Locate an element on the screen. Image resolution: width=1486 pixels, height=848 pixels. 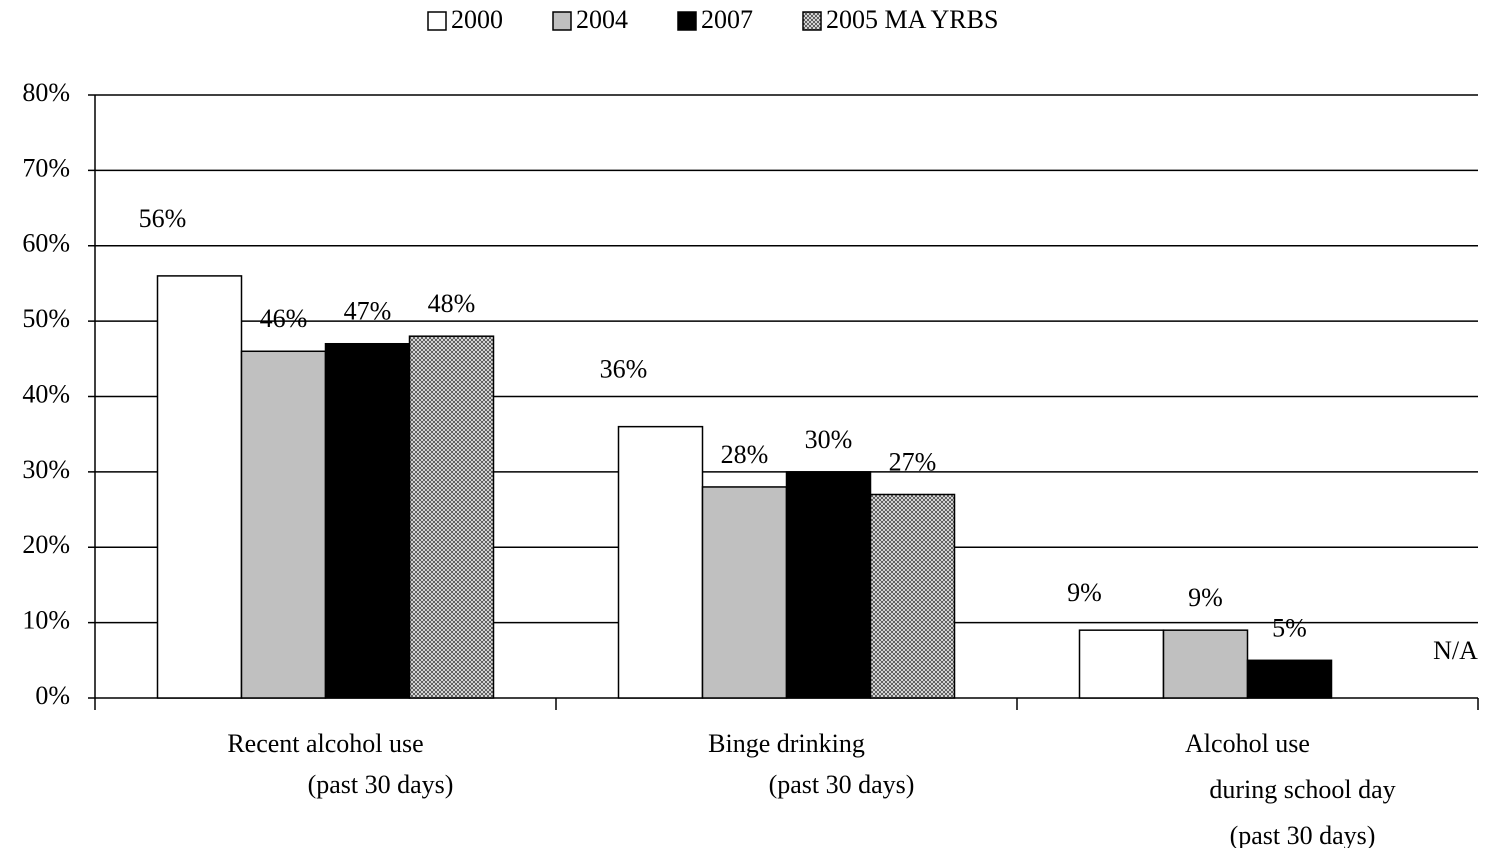
y-tick-label: 0% is located at coordinates (52, 695).